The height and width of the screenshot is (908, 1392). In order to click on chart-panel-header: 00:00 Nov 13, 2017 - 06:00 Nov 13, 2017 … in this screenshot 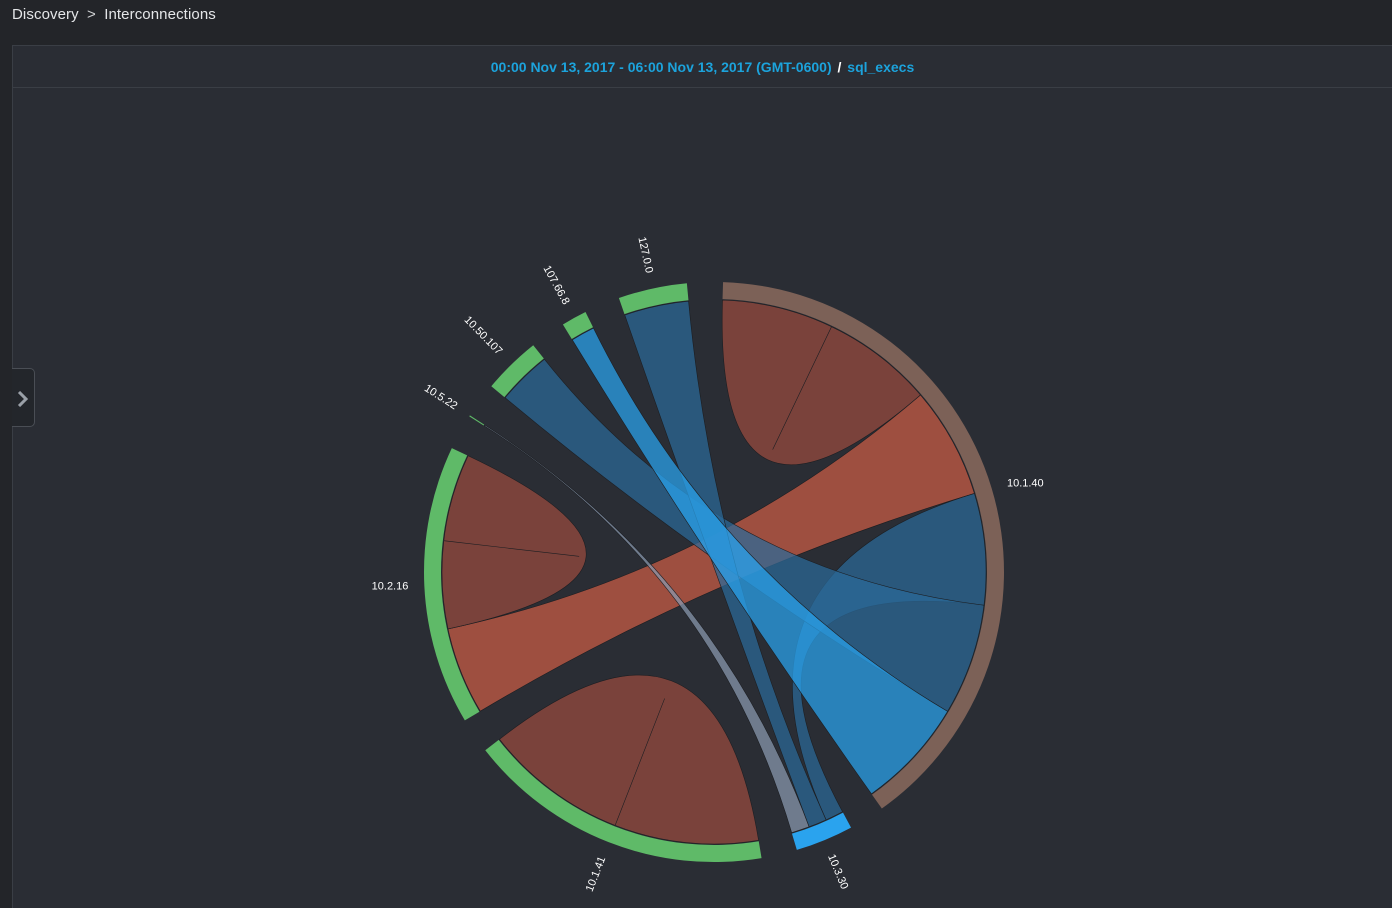, I will do `click(702, 67)`.